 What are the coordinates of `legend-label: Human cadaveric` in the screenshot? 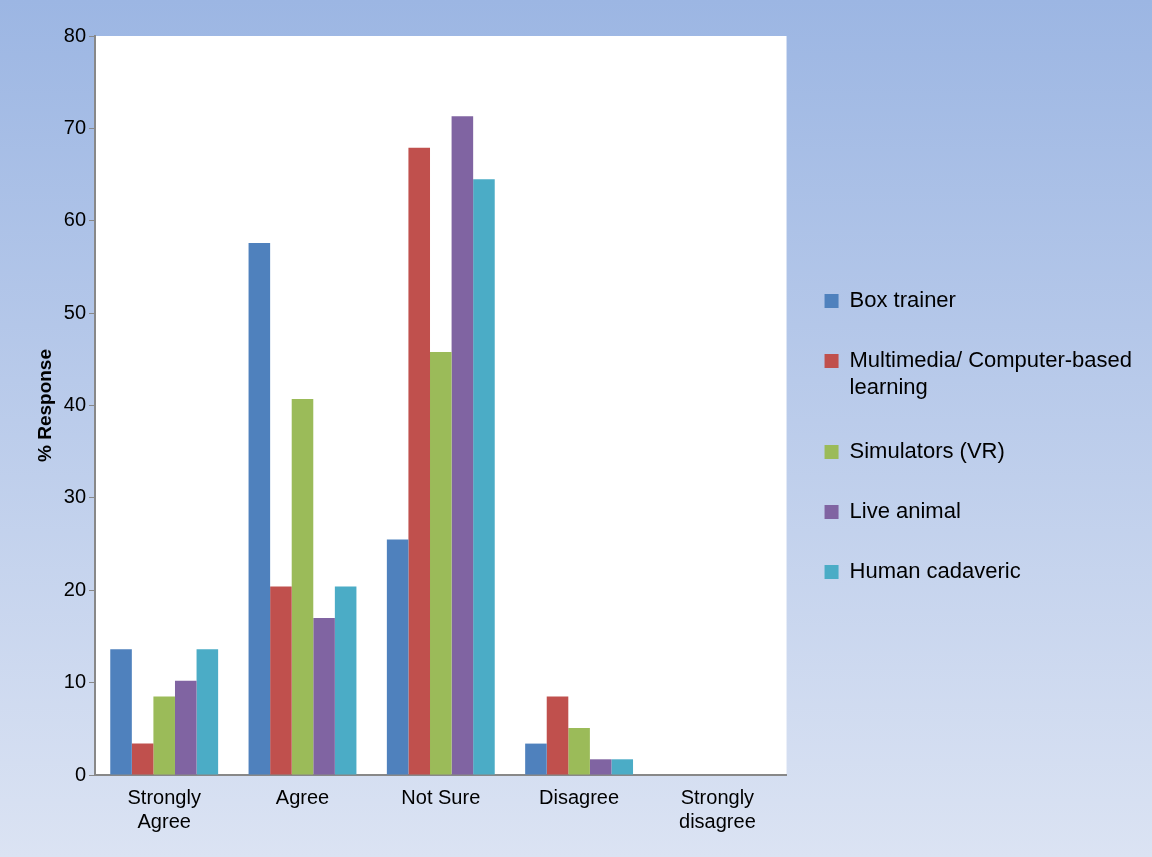 It's located at (935, 570).